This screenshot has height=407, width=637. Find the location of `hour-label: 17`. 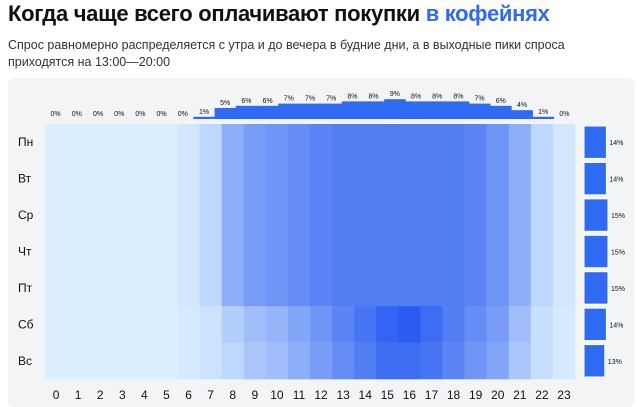

hour-label: 17 is located at coordinates (432, 395).